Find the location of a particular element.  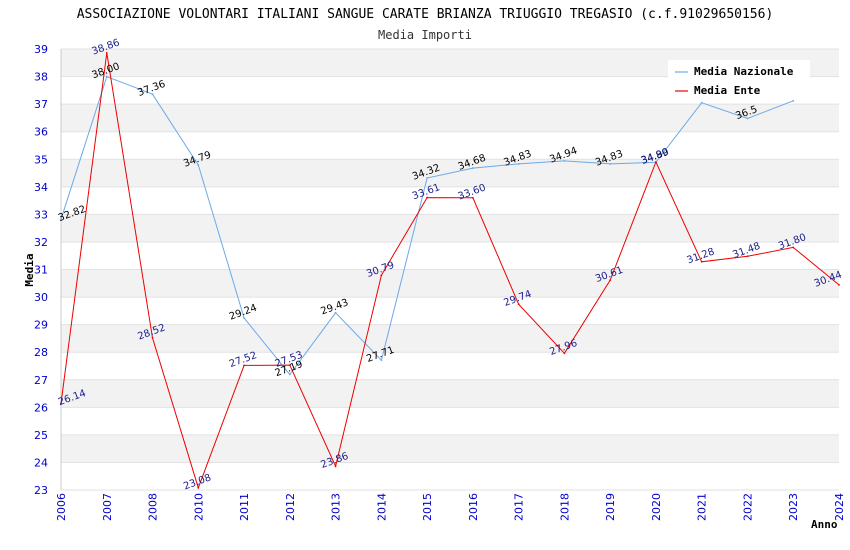

y-tick-label: 32 is located at coordinates (41, 242).